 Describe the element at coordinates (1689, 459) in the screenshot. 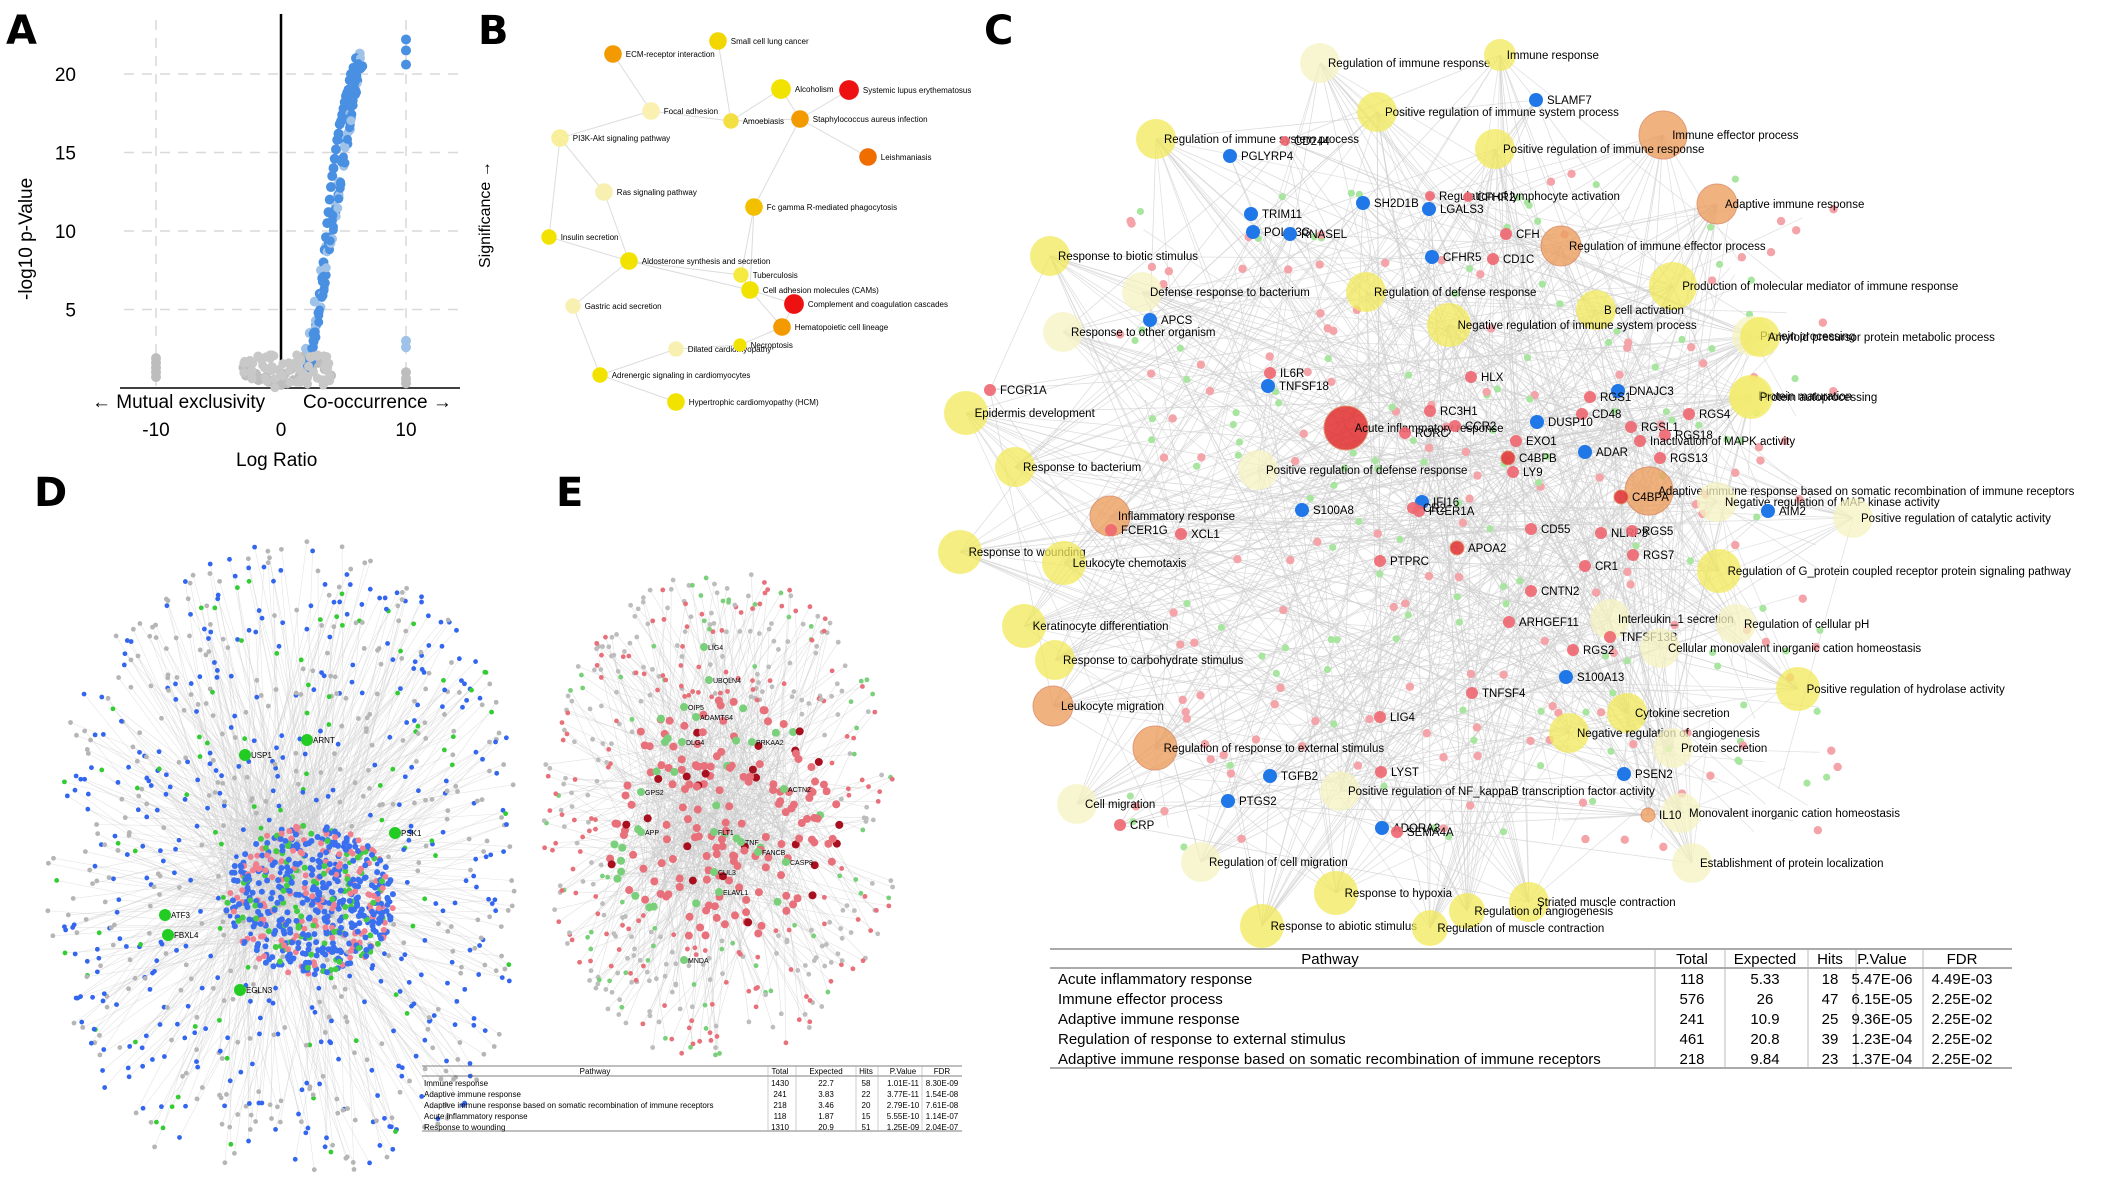

I see `term-node-label: RGS13` at that location.